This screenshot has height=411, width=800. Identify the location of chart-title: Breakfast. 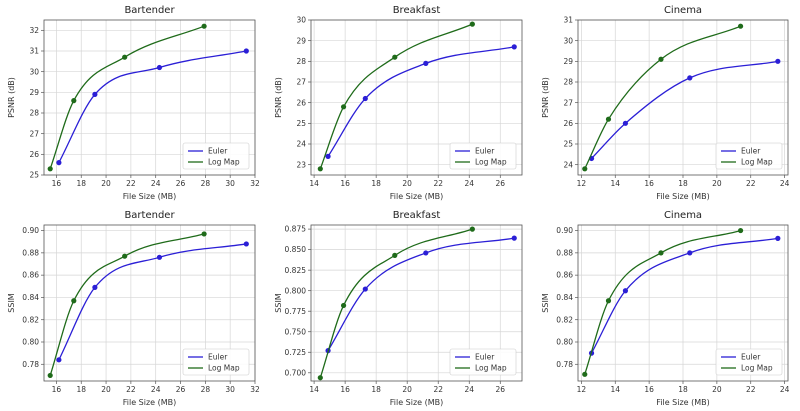
(417, 10).